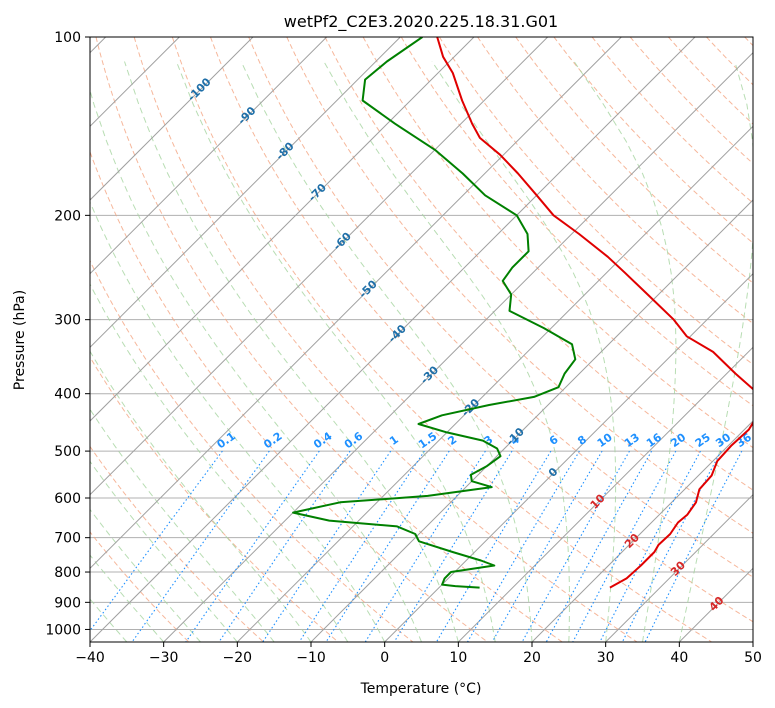 This screenshot has height=708, width=775. Describe the element at coordinates (67, 539) in the screenshot. I see `y-tick-label: 700` at that location.